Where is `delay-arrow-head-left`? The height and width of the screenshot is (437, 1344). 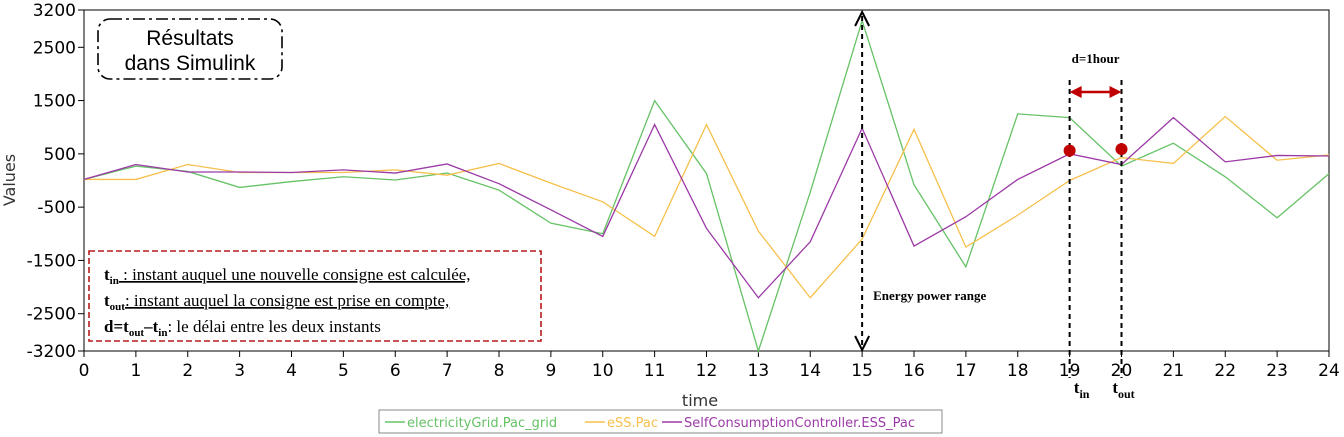
delay-arrow-head-left is located at coordinates (1075, 92).